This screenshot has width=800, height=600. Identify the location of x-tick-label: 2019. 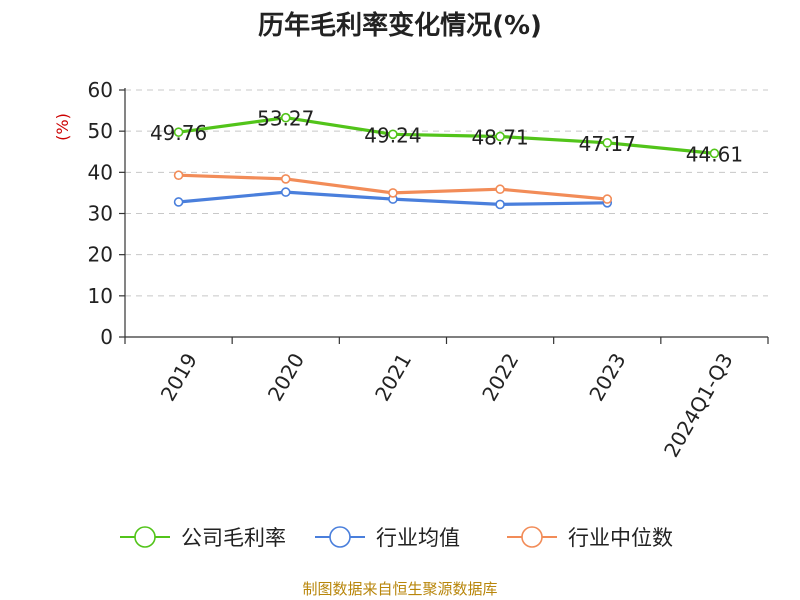
(179, 377).